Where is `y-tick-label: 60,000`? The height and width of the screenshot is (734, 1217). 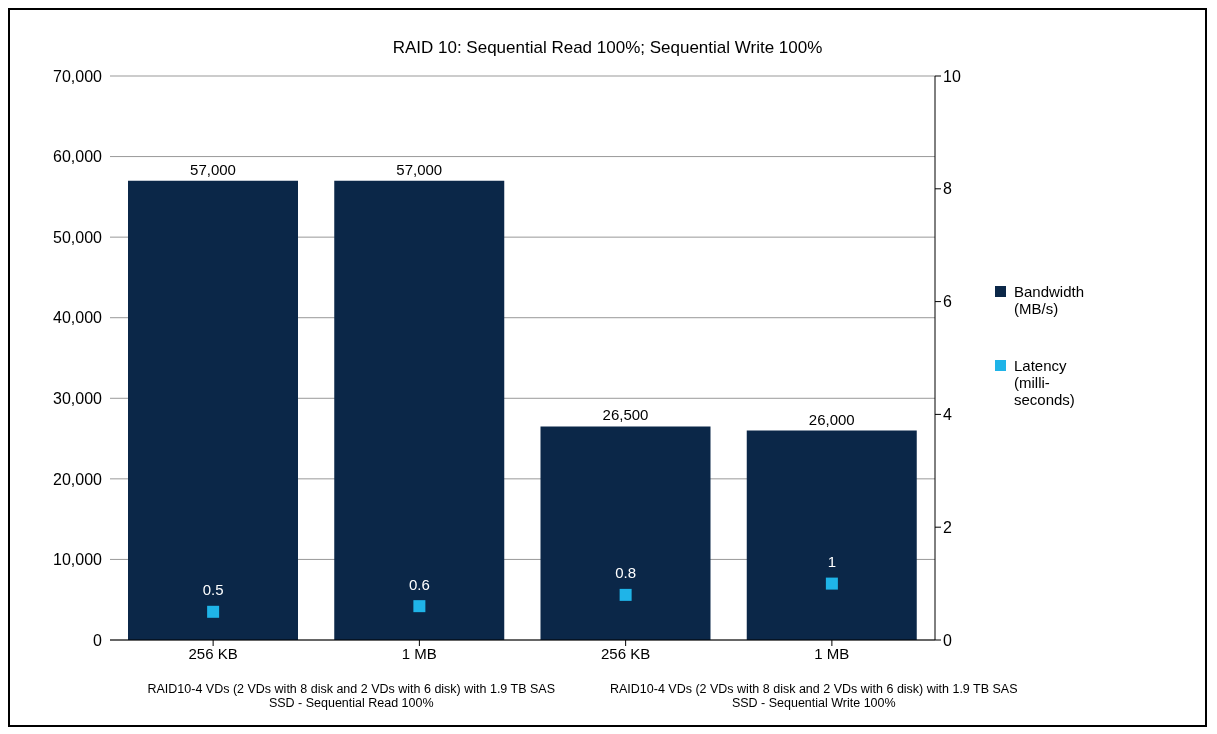 y-tick-label: 60,000 is located at coordinates (78, 157).